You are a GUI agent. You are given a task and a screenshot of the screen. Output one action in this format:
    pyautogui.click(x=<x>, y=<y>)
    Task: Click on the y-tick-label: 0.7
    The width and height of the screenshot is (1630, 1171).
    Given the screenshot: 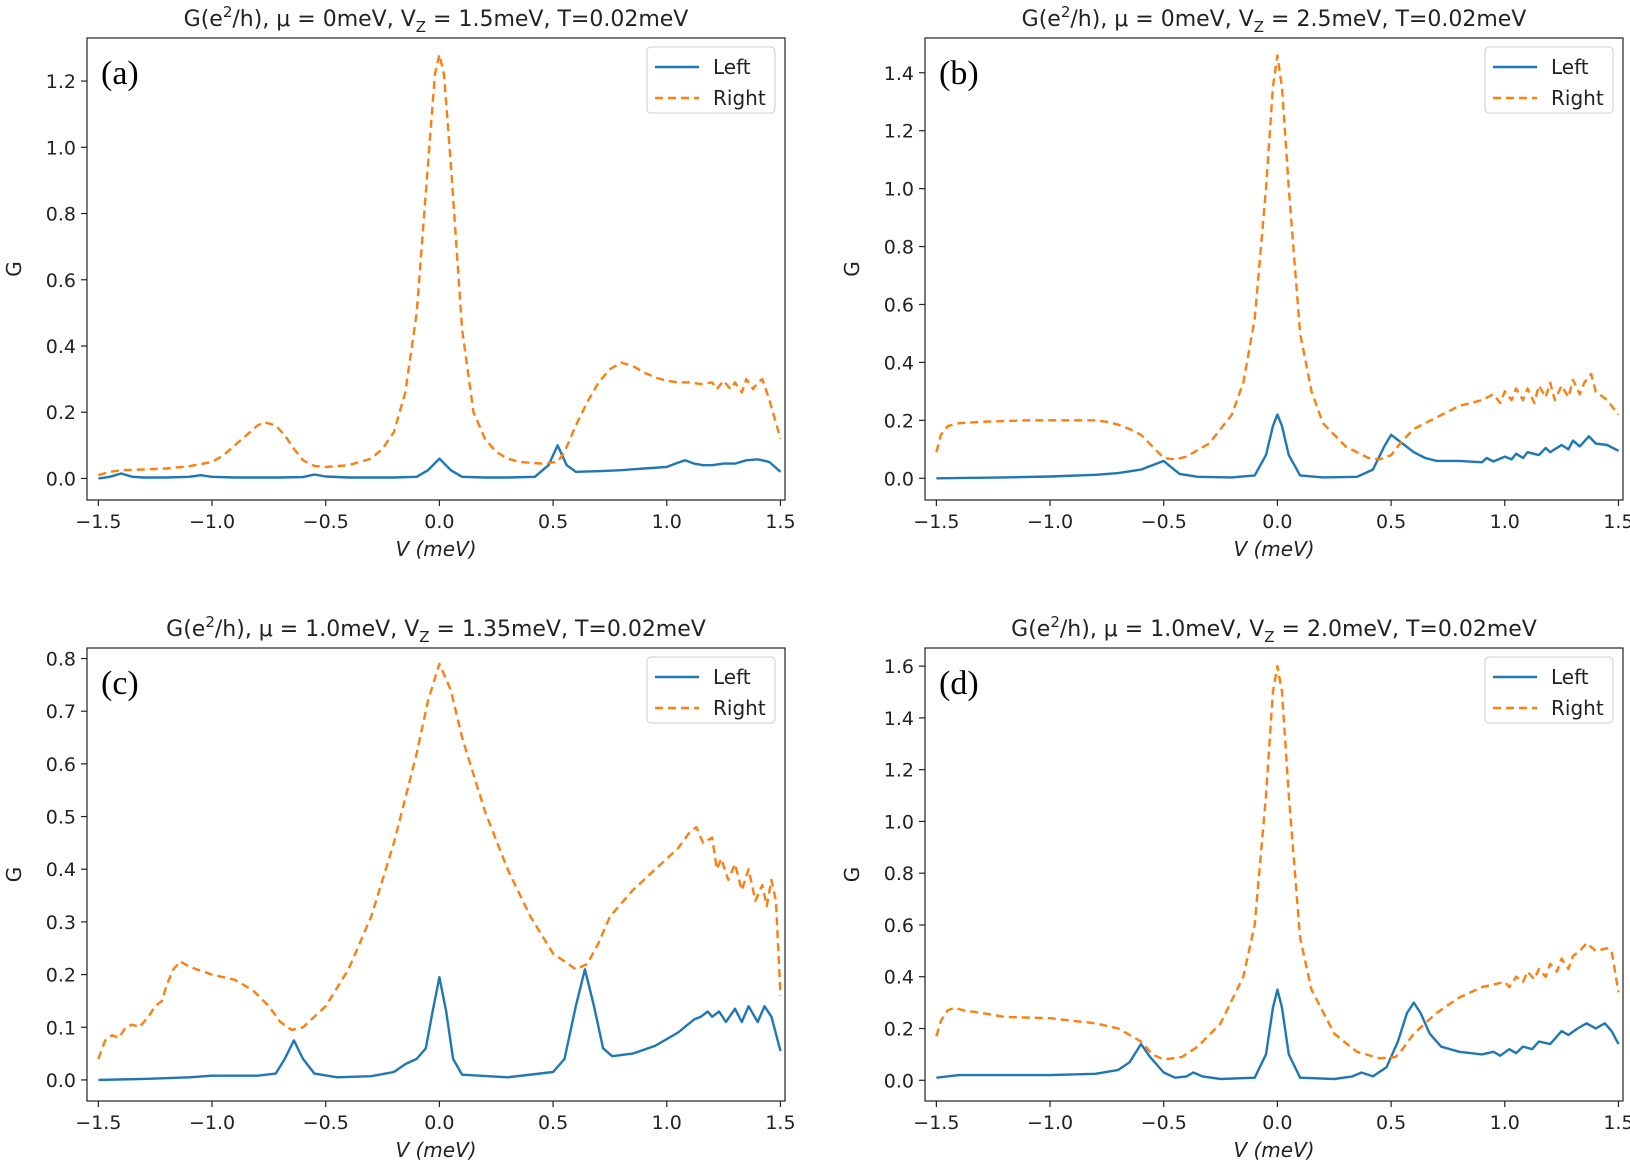 What is the action you would take?
    pyautogui.click(x=61, y=712)
    